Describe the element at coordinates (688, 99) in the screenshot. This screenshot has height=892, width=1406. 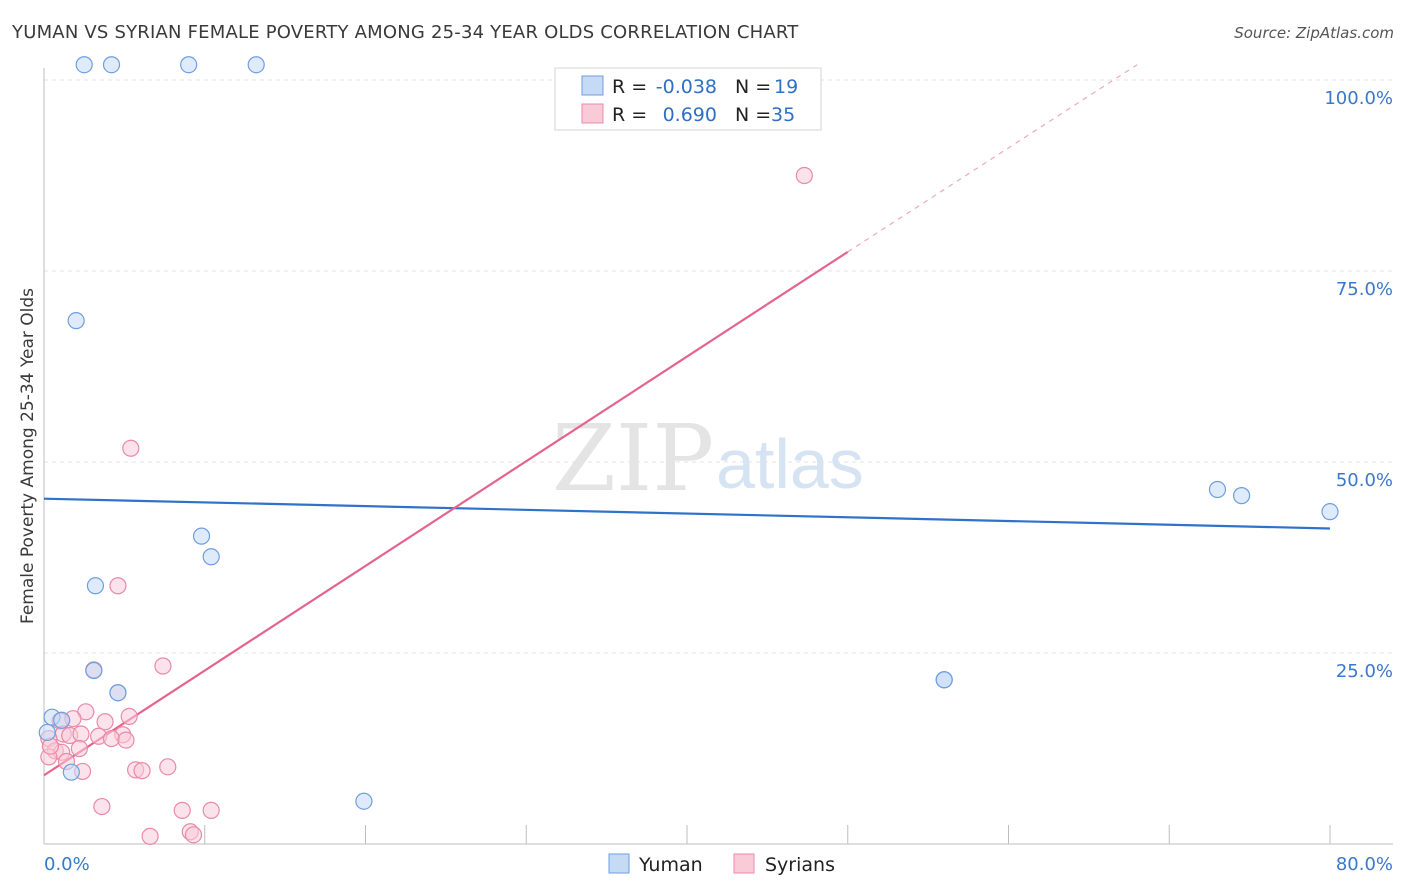
I see `correlation-legend: R = -0.038 N = 19 R = 0.690 N = 35` at that location.